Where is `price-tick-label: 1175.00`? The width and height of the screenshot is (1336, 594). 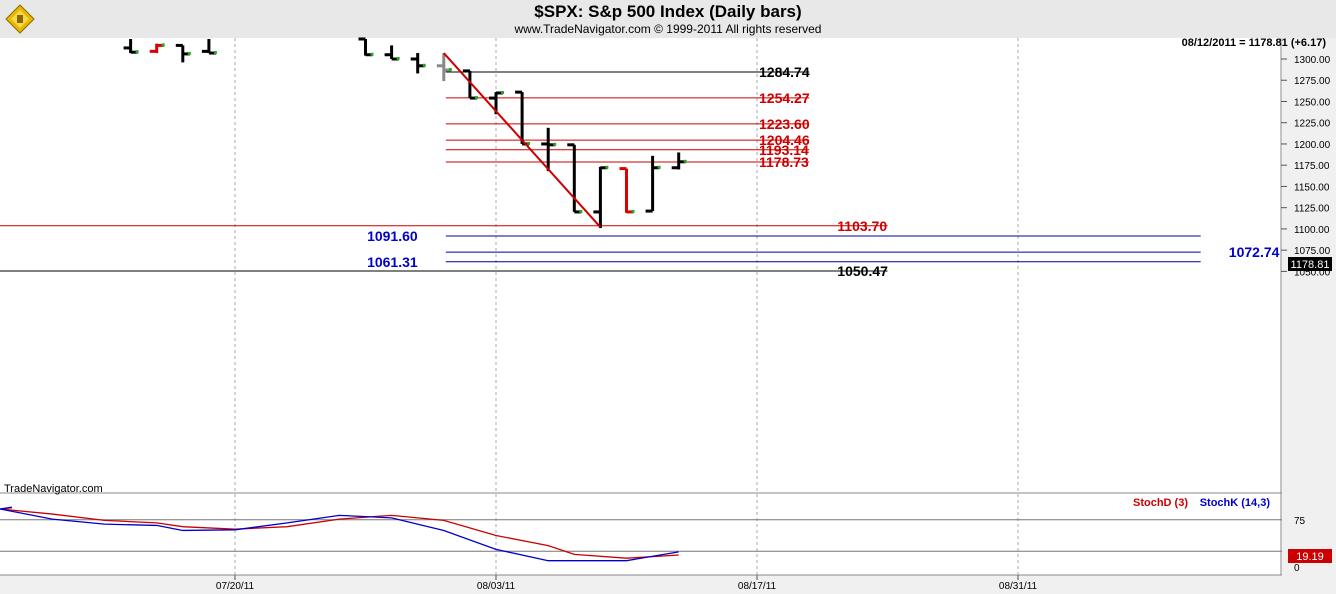
price-tick-label: 1175.00 is located at coordinates (1312, 166).